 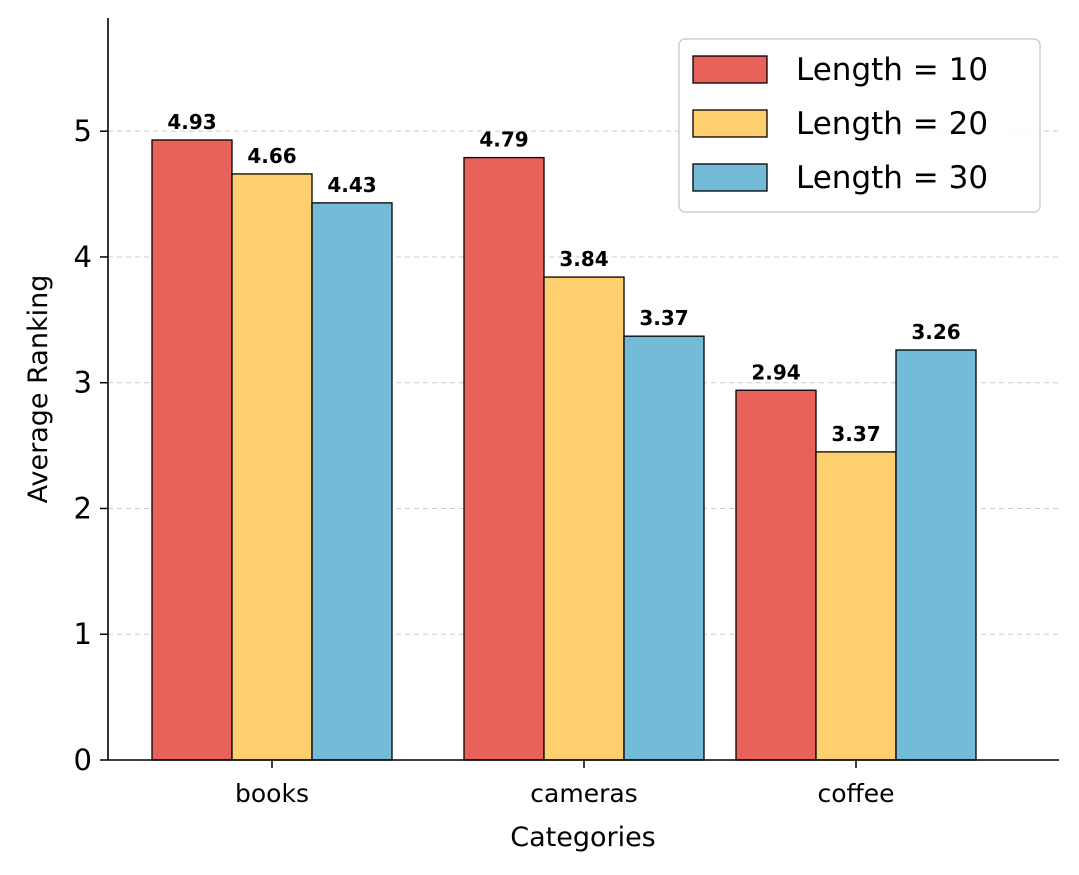 I want to click on bar-value-label: 4.43, so click(x=351, y=185).